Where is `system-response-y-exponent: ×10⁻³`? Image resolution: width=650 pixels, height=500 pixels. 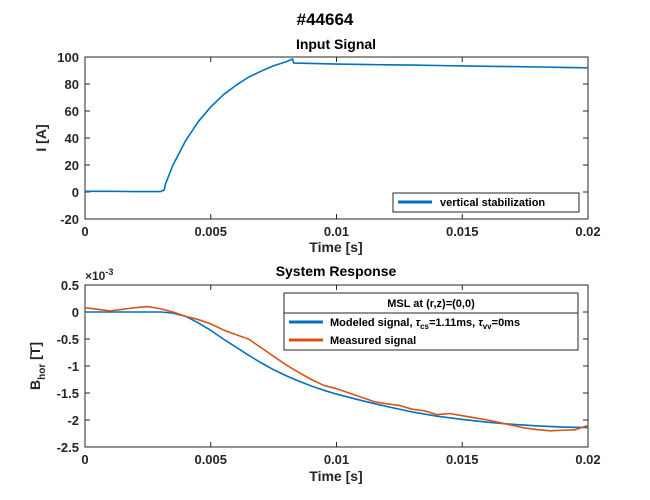
system-response-y-exponent: ×10⁻³ is located at coordinates (99, 275).